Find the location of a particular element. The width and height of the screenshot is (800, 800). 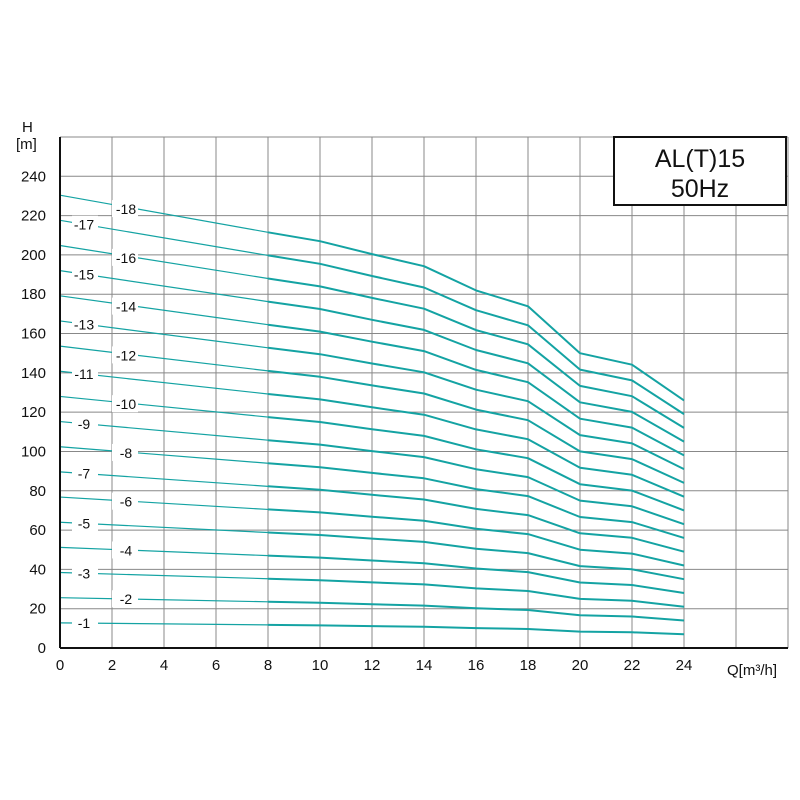

curve-label-14: -14 is located at coordinates (126, 307).